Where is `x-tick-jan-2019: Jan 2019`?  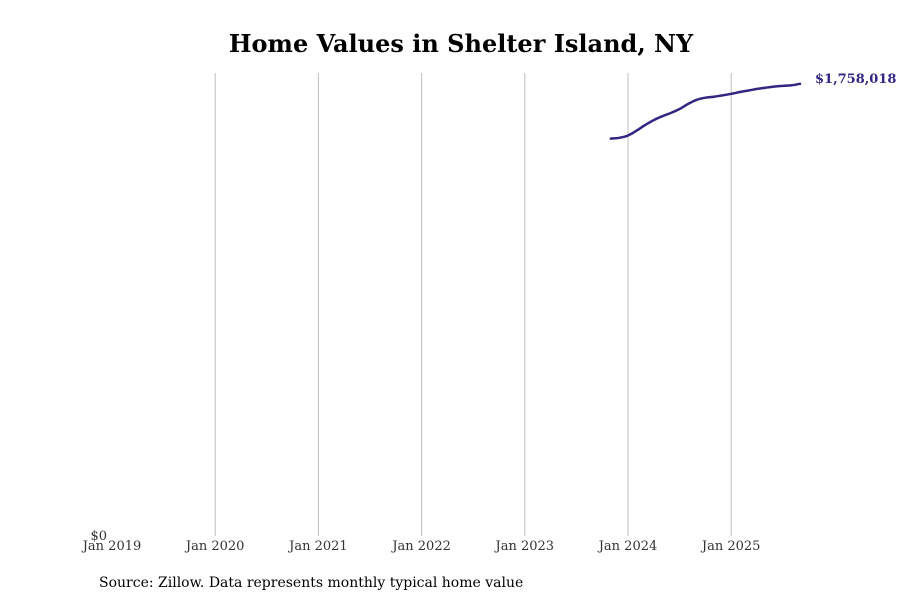
x-tick-jan-2019: Jan 2019 is located at coordinates (111, 546).